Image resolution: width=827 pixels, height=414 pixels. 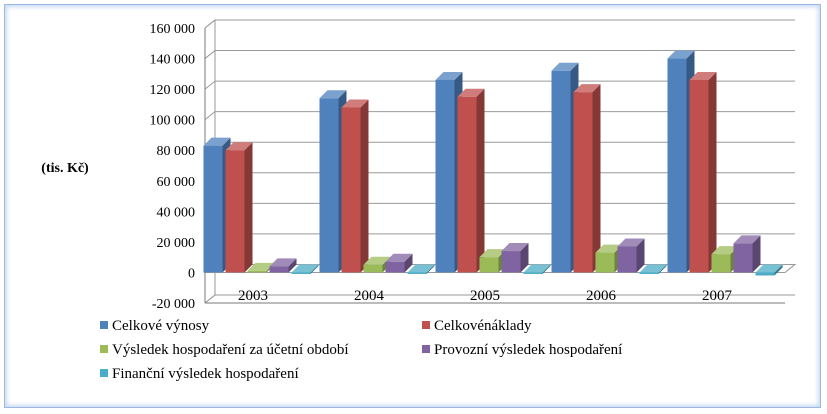 What do you see at coordinates (176, 212) in the screenshot?
I see `y-tick-label: 40 000` at bounding box center [176, 212].